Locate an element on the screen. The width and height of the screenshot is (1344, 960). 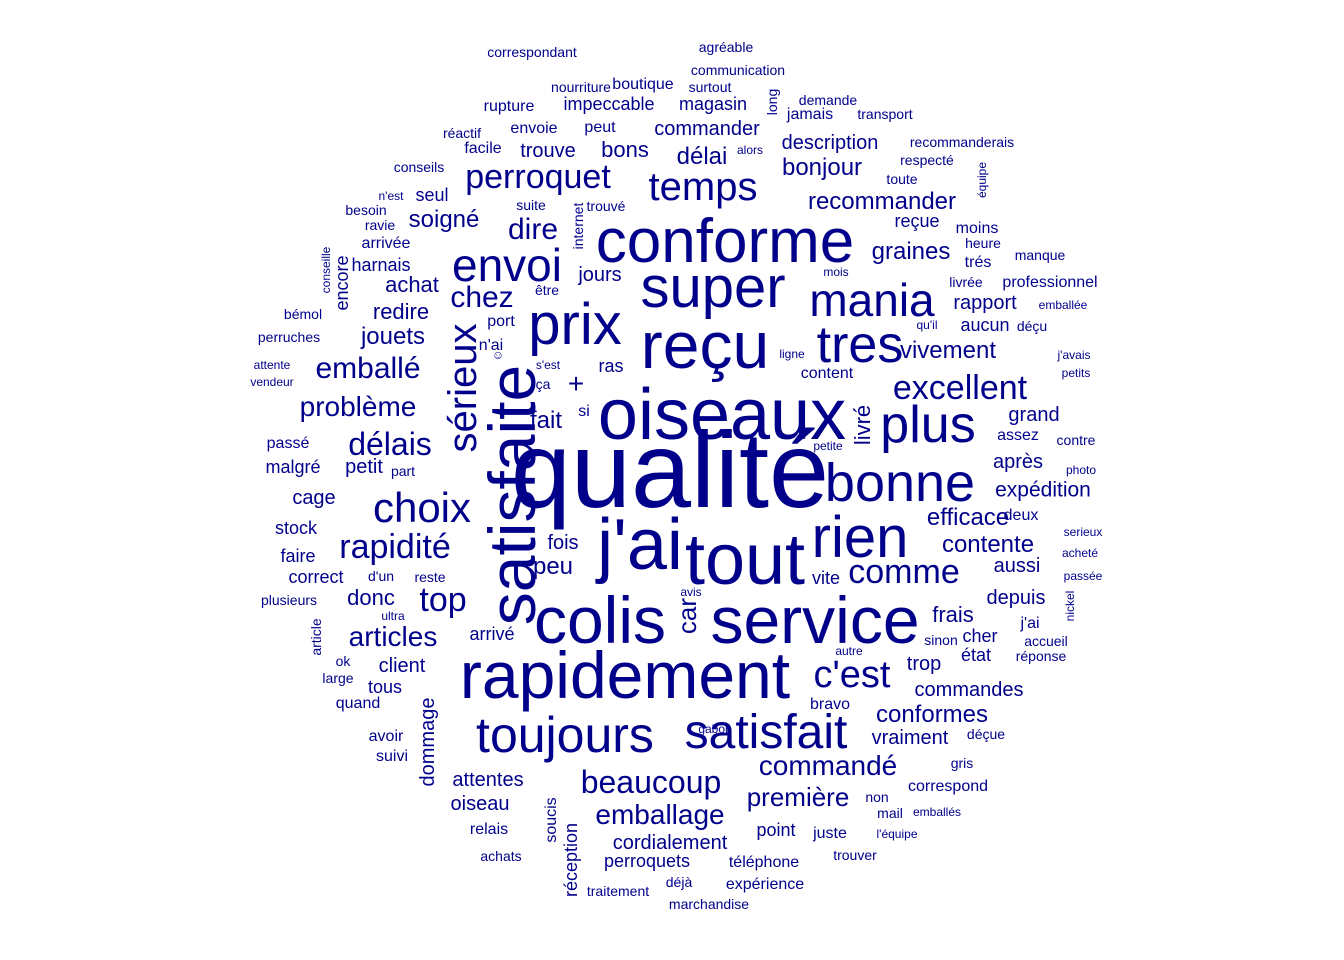
cloud-word: recommanderais is located at coordinates (962, 142).